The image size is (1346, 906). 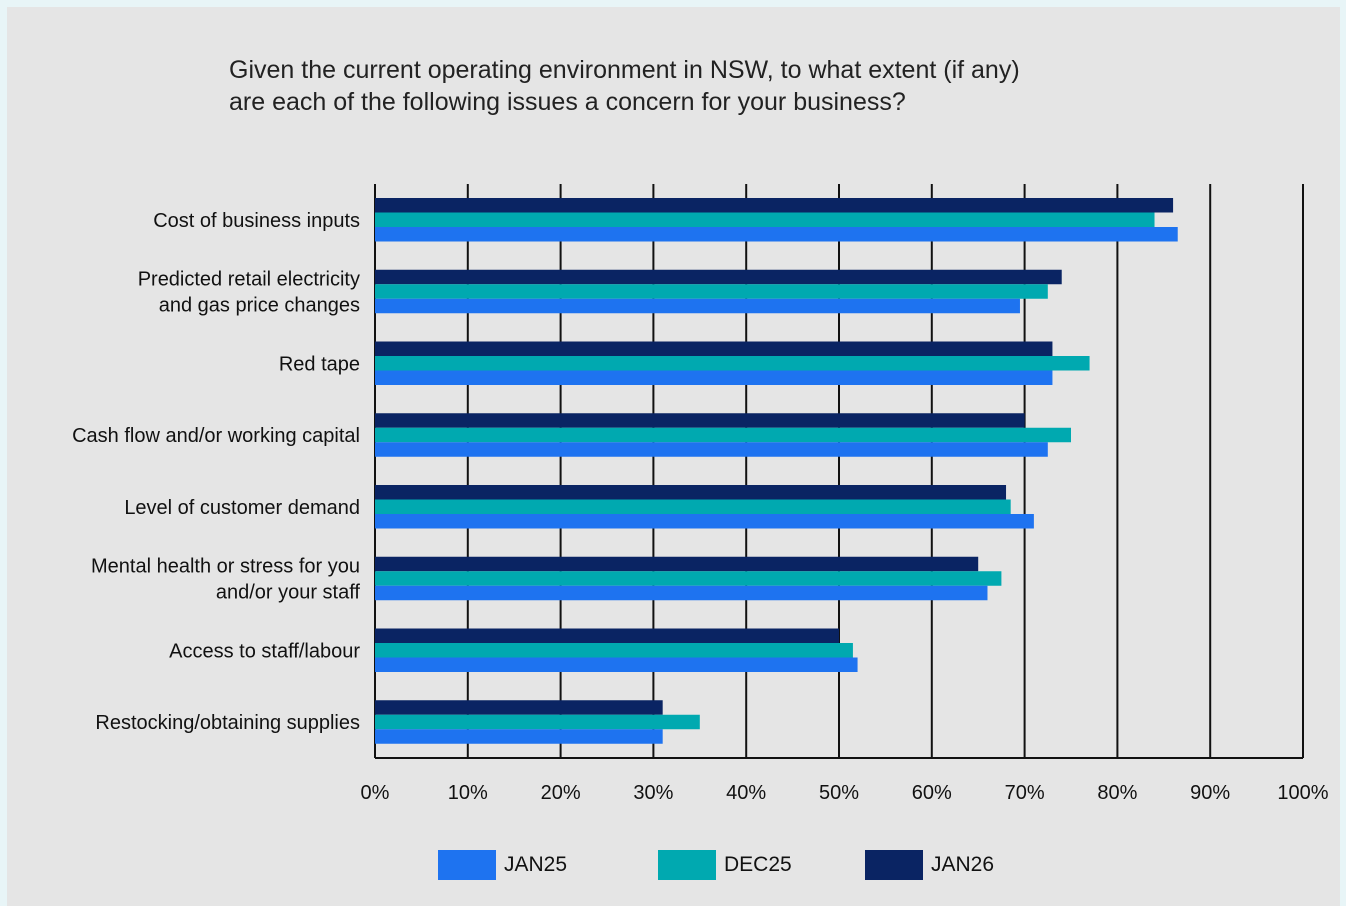 What do you see at coordinates (259, 306) in the screenshot?
I see `category-label: and gas price changes` at bounding box center [259, 306].